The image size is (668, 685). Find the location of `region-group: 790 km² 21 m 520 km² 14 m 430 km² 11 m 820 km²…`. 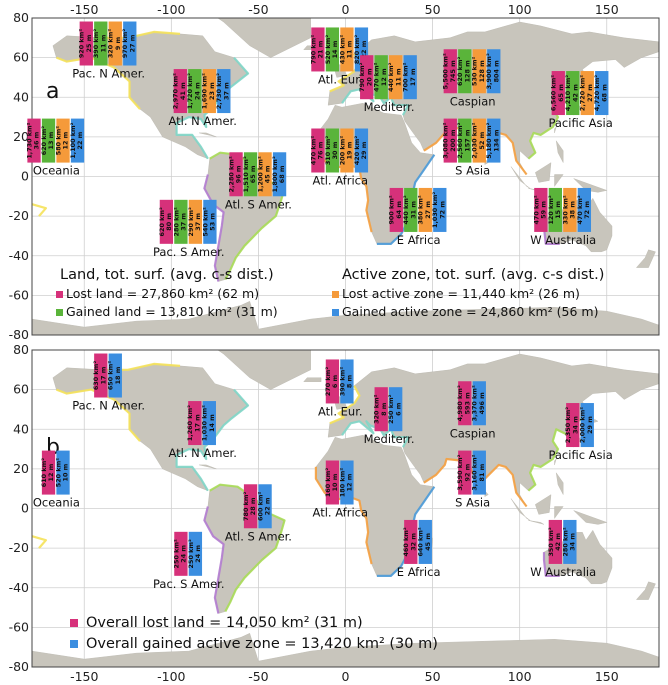

region-group: 790 km² 21 m 520 km² 14 m 430 km² 11 m 820 km²… is located at coordinates (339, 56).